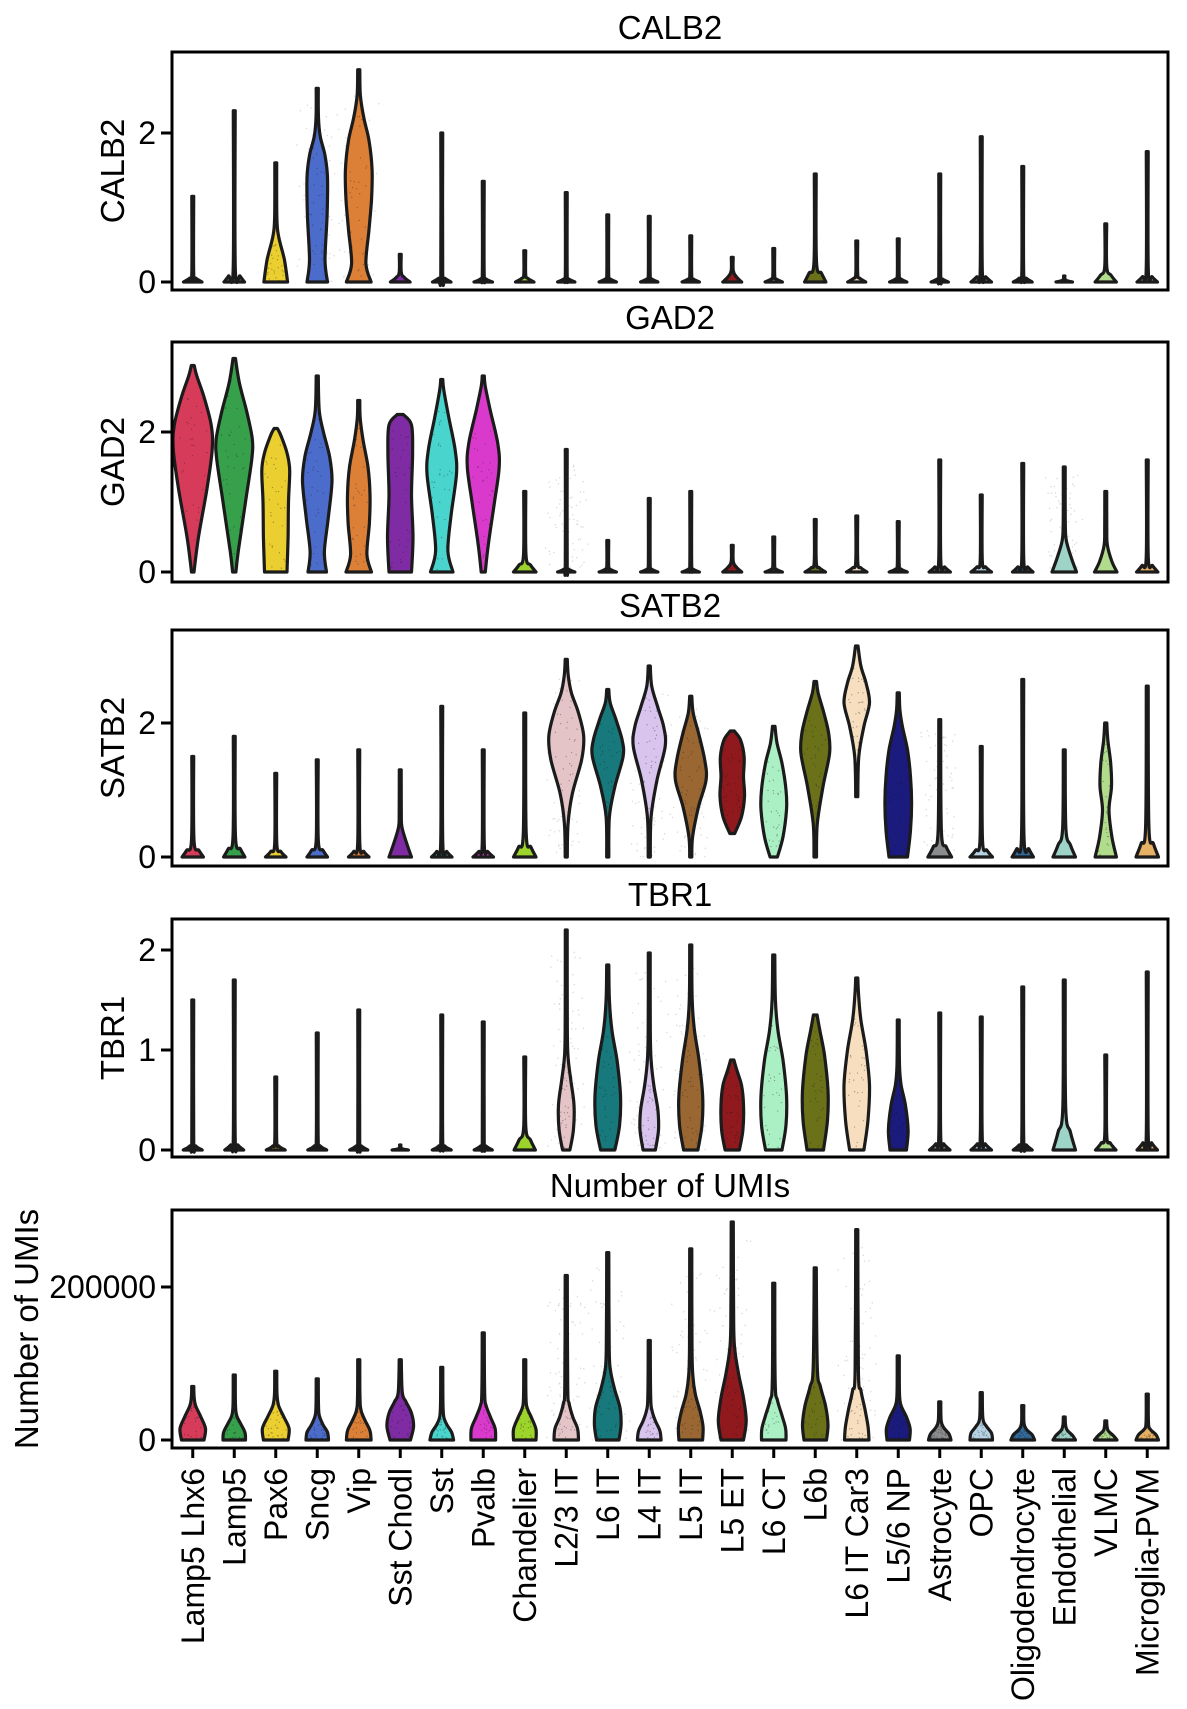  Describe the element at coordinates (1147, 771) in the screenshot. I see `violin-SATB2-Microglia-PVM` at that location.